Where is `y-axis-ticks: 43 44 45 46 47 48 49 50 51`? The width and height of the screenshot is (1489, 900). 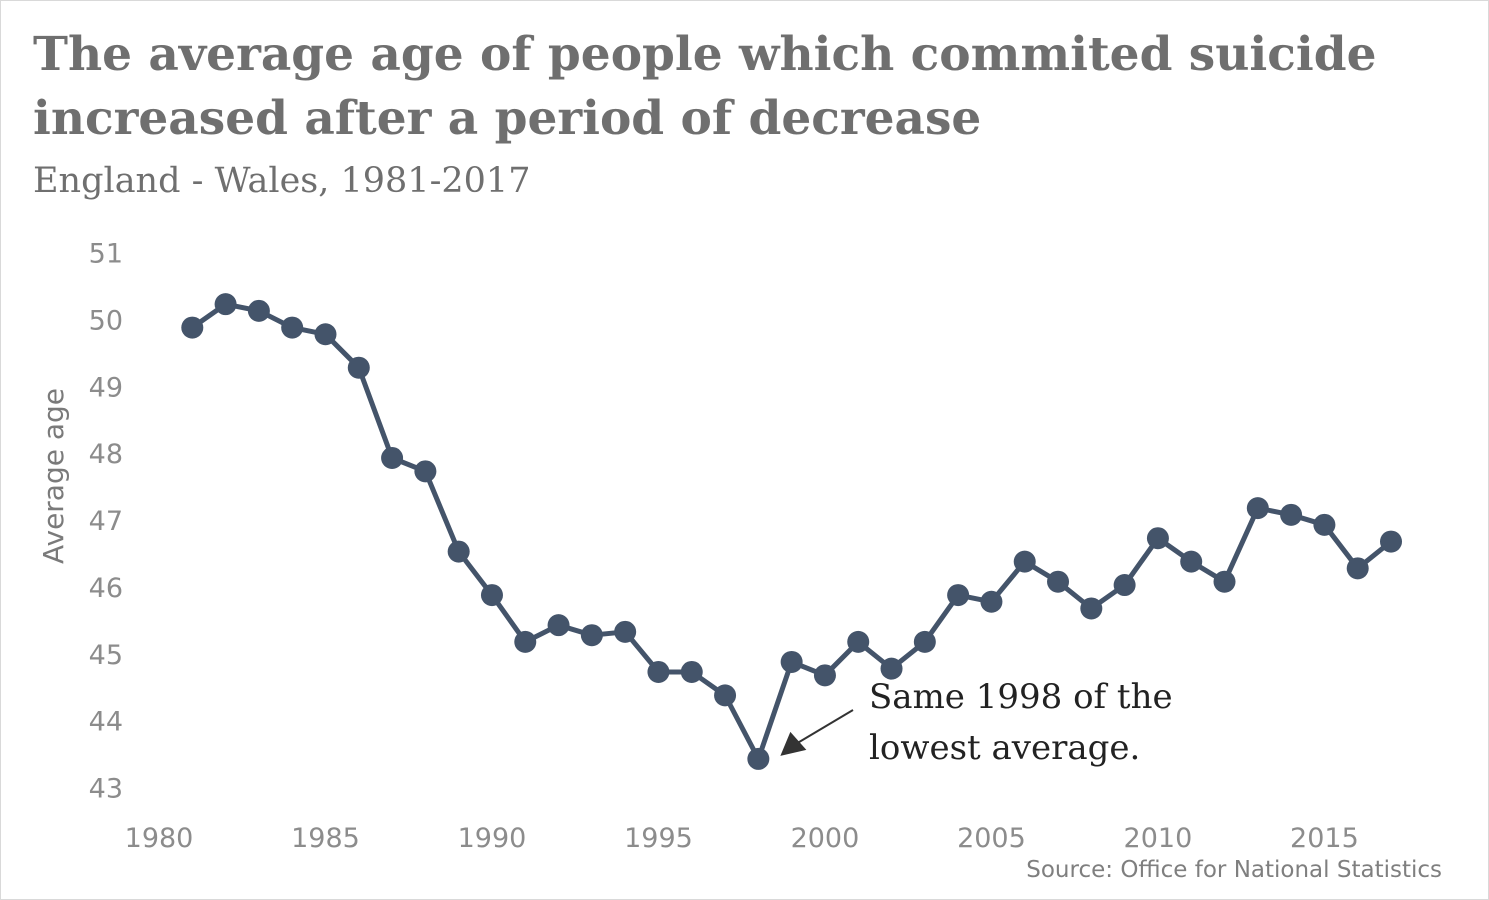 y-axis-ticks: 43 44 45 46 47 48 49 50 51 is located at coordinates (106, 522).